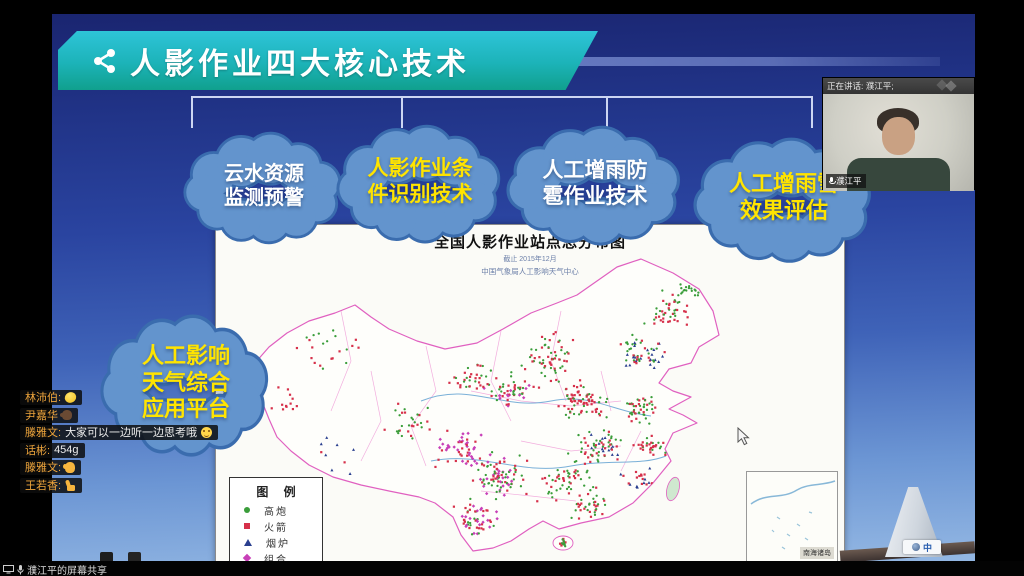 Image resolution: width=1024 pixels, height=576 pixels. I want to click on rocket-marker, so click(247, 526).